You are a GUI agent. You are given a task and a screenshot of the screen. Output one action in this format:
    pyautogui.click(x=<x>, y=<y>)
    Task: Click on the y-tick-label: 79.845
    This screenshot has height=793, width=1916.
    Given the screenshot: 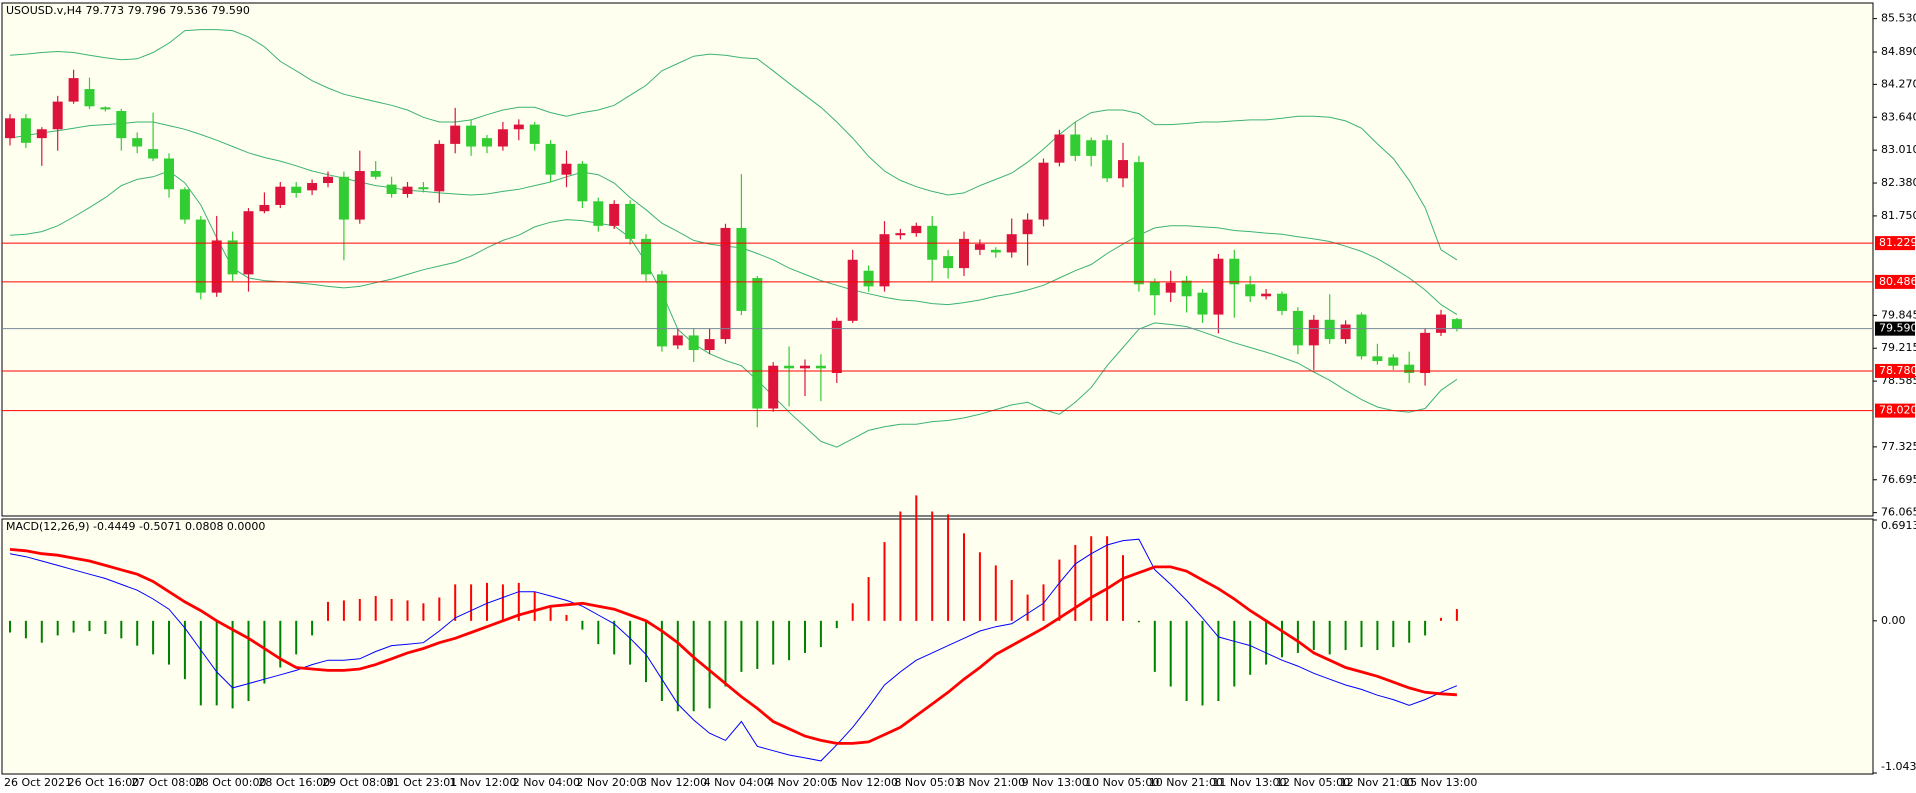 What is the action you would take?
    pyautogui.click(x=1898, y=314)
    